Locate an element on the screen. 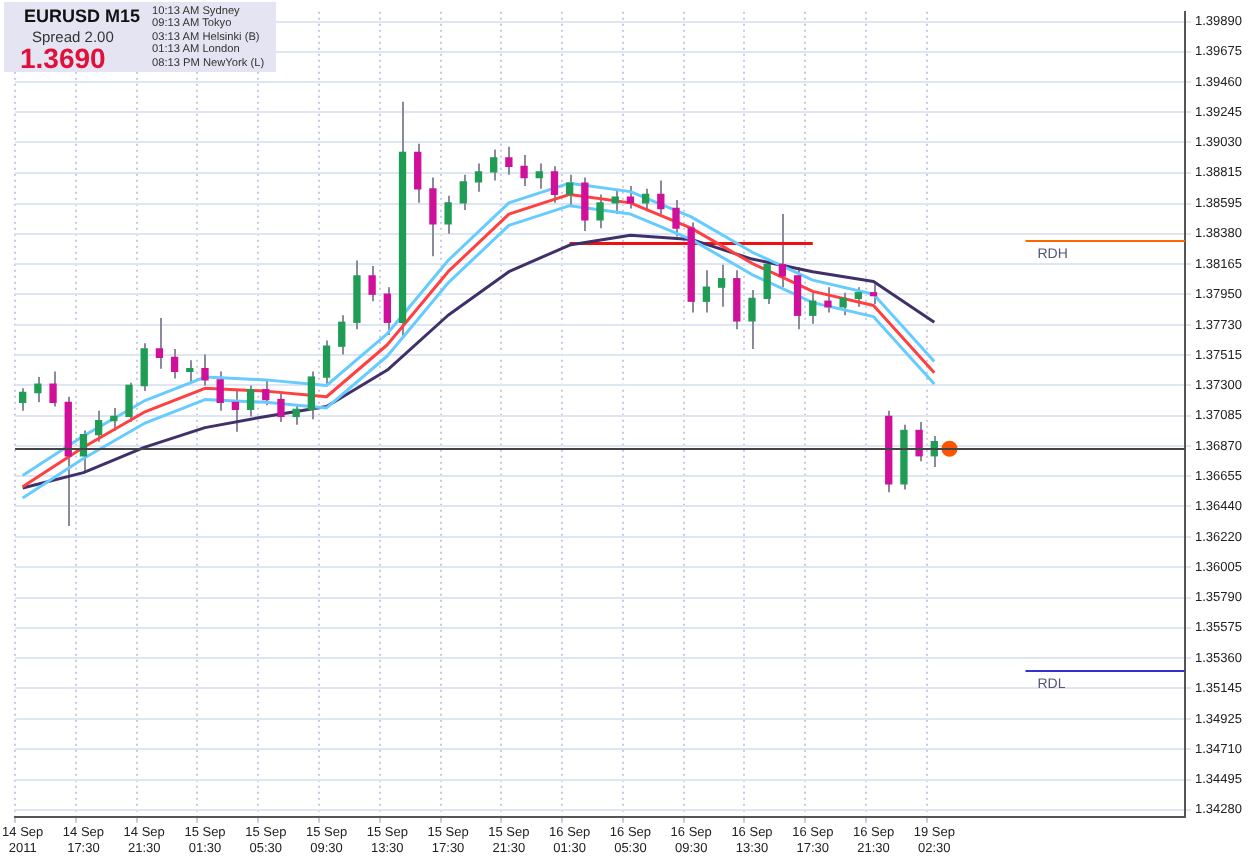 The image size is (1250, 858). chart-title: EURUSD M15 is located at coordinates (82, 16).